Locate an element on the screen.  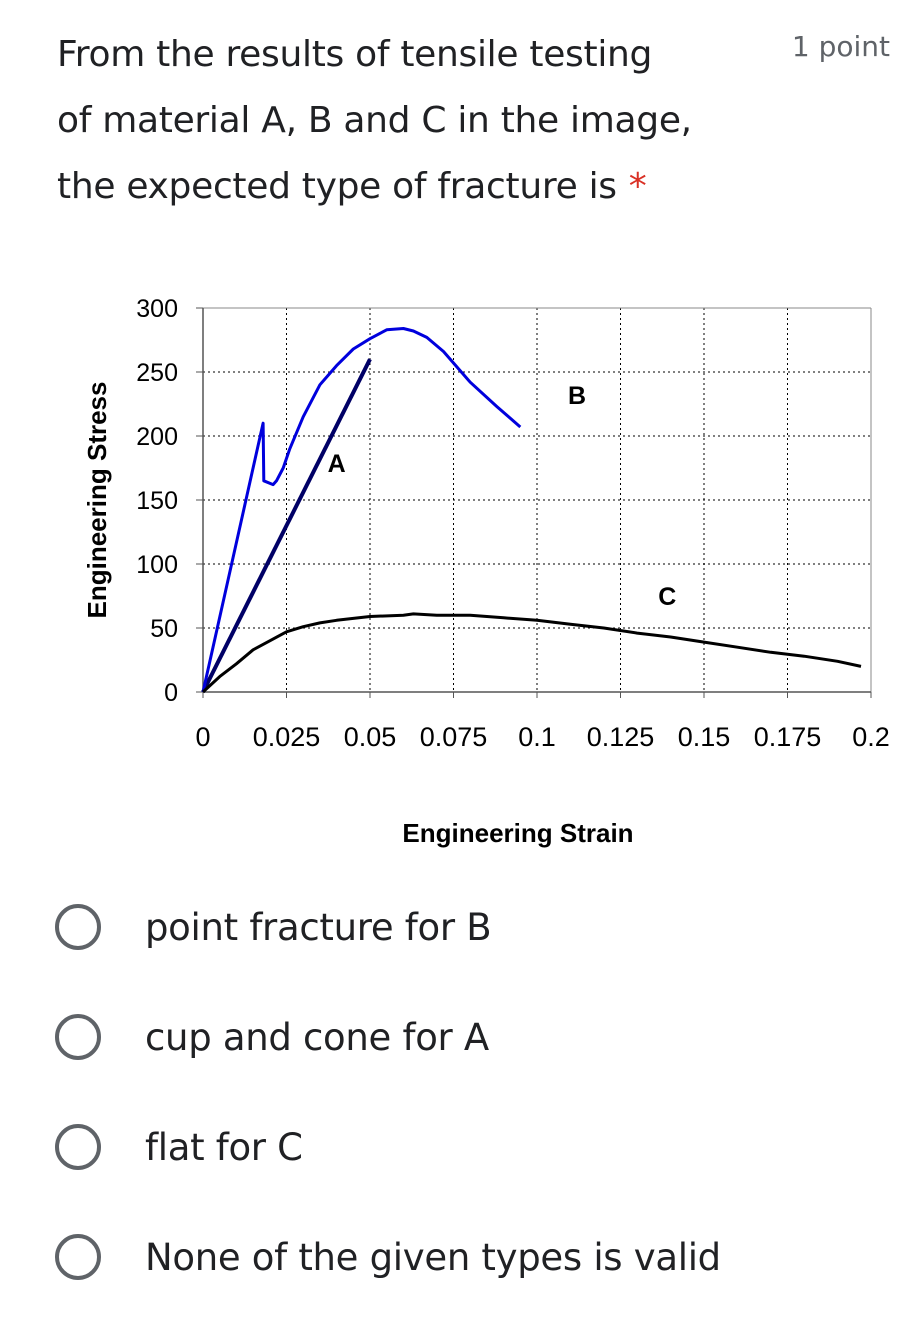
x-tick-label: 0.075 is located at coordinates (454, 737).